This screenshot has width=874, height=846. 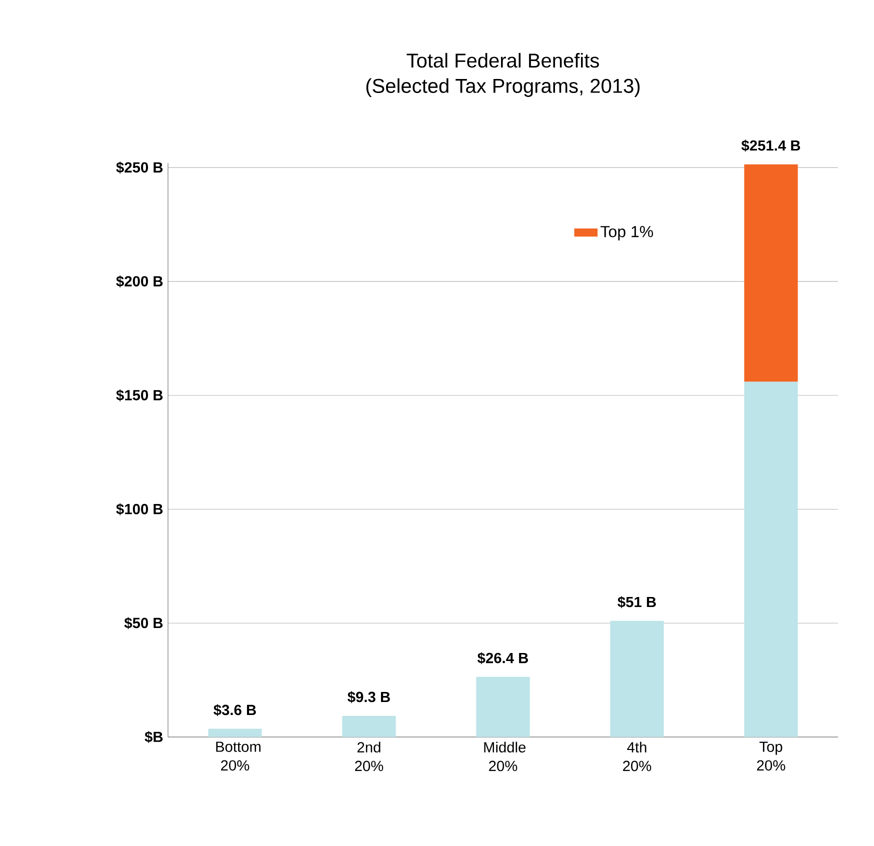 I want to click on y-tick-label: $50 B, so click(x=143, y=623).